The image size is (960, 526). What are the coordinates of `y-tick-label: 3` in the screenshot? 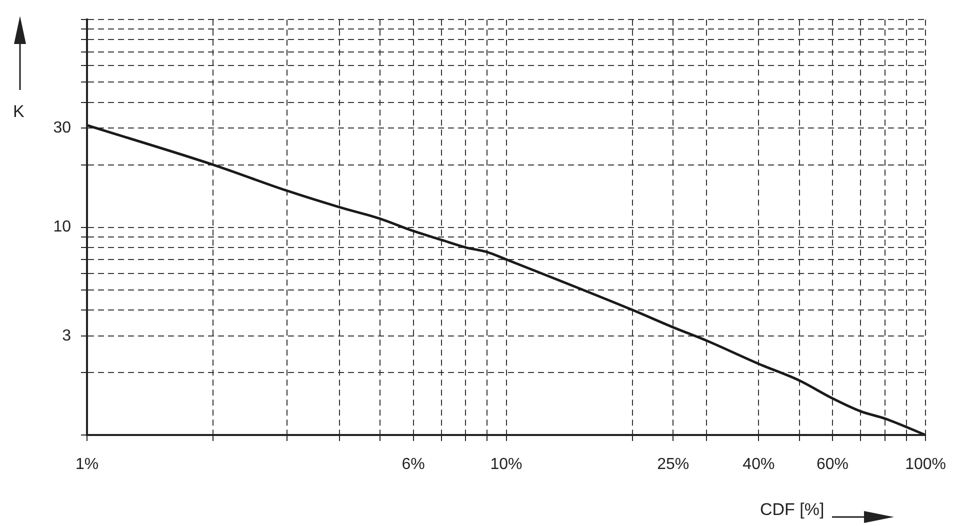 It's located at (67, 335).